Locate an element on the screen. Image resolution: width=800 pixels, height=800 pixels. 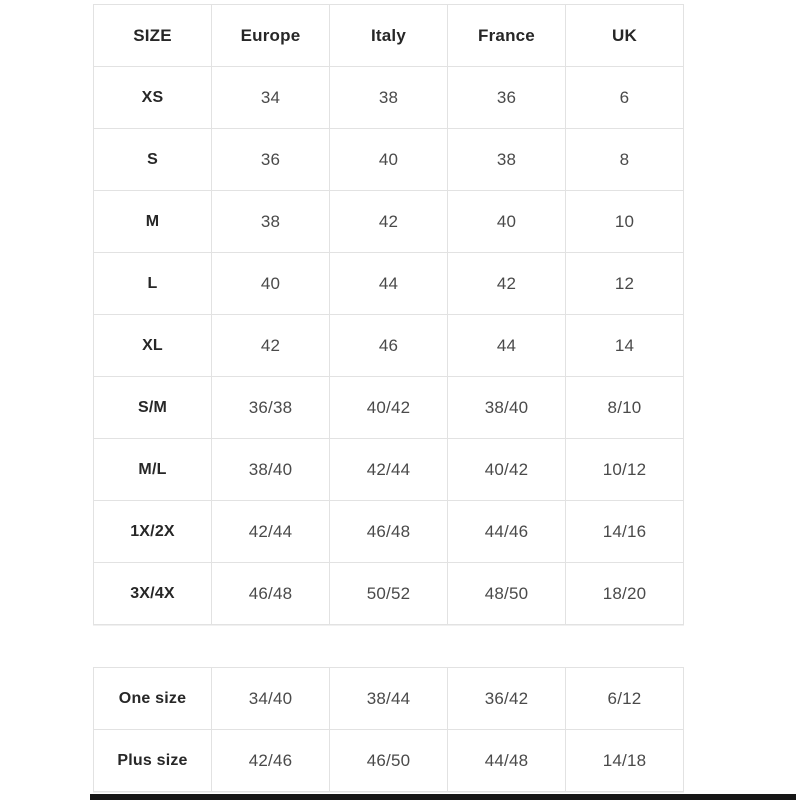
italy-value: 40/42 is located at coordinates (388, 407).